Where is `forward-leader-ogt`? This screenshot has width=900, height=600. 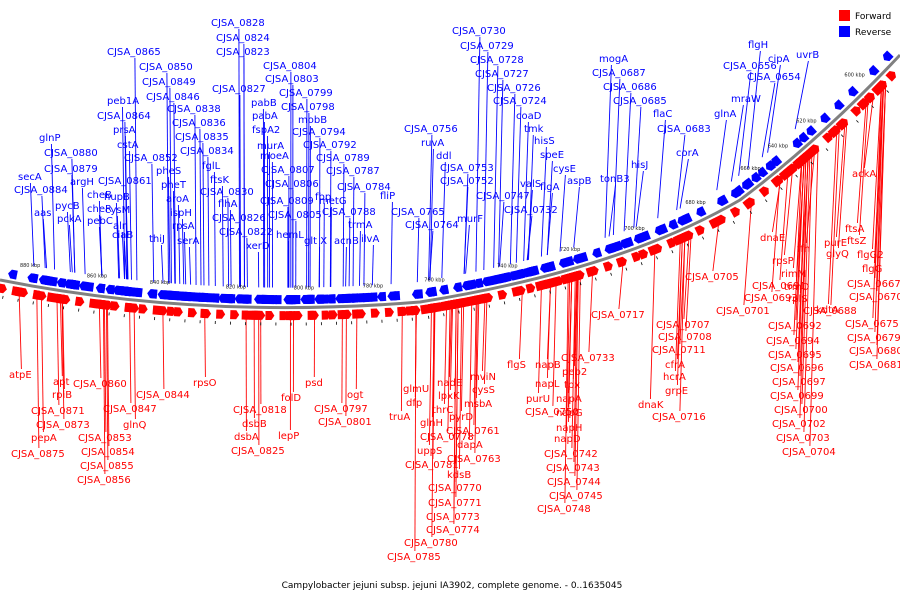
forward-leader-ogt is located at coordinates (356, 353).